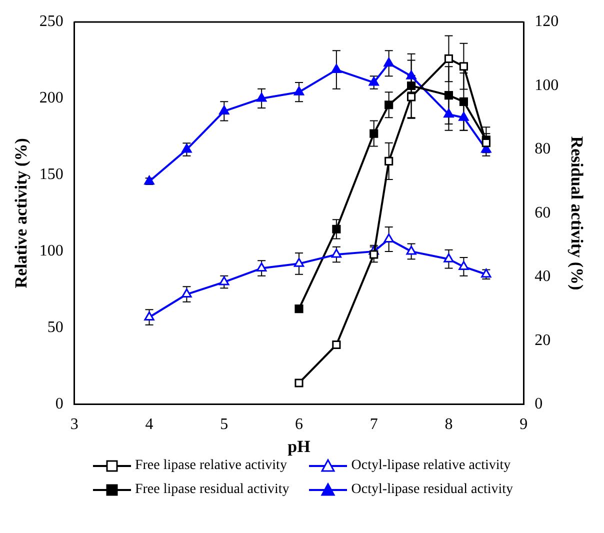  What do you see at coordinates (224, 425) in the screenshot?
I see `x-tick-label: 5` at bounding box center [224, 425].